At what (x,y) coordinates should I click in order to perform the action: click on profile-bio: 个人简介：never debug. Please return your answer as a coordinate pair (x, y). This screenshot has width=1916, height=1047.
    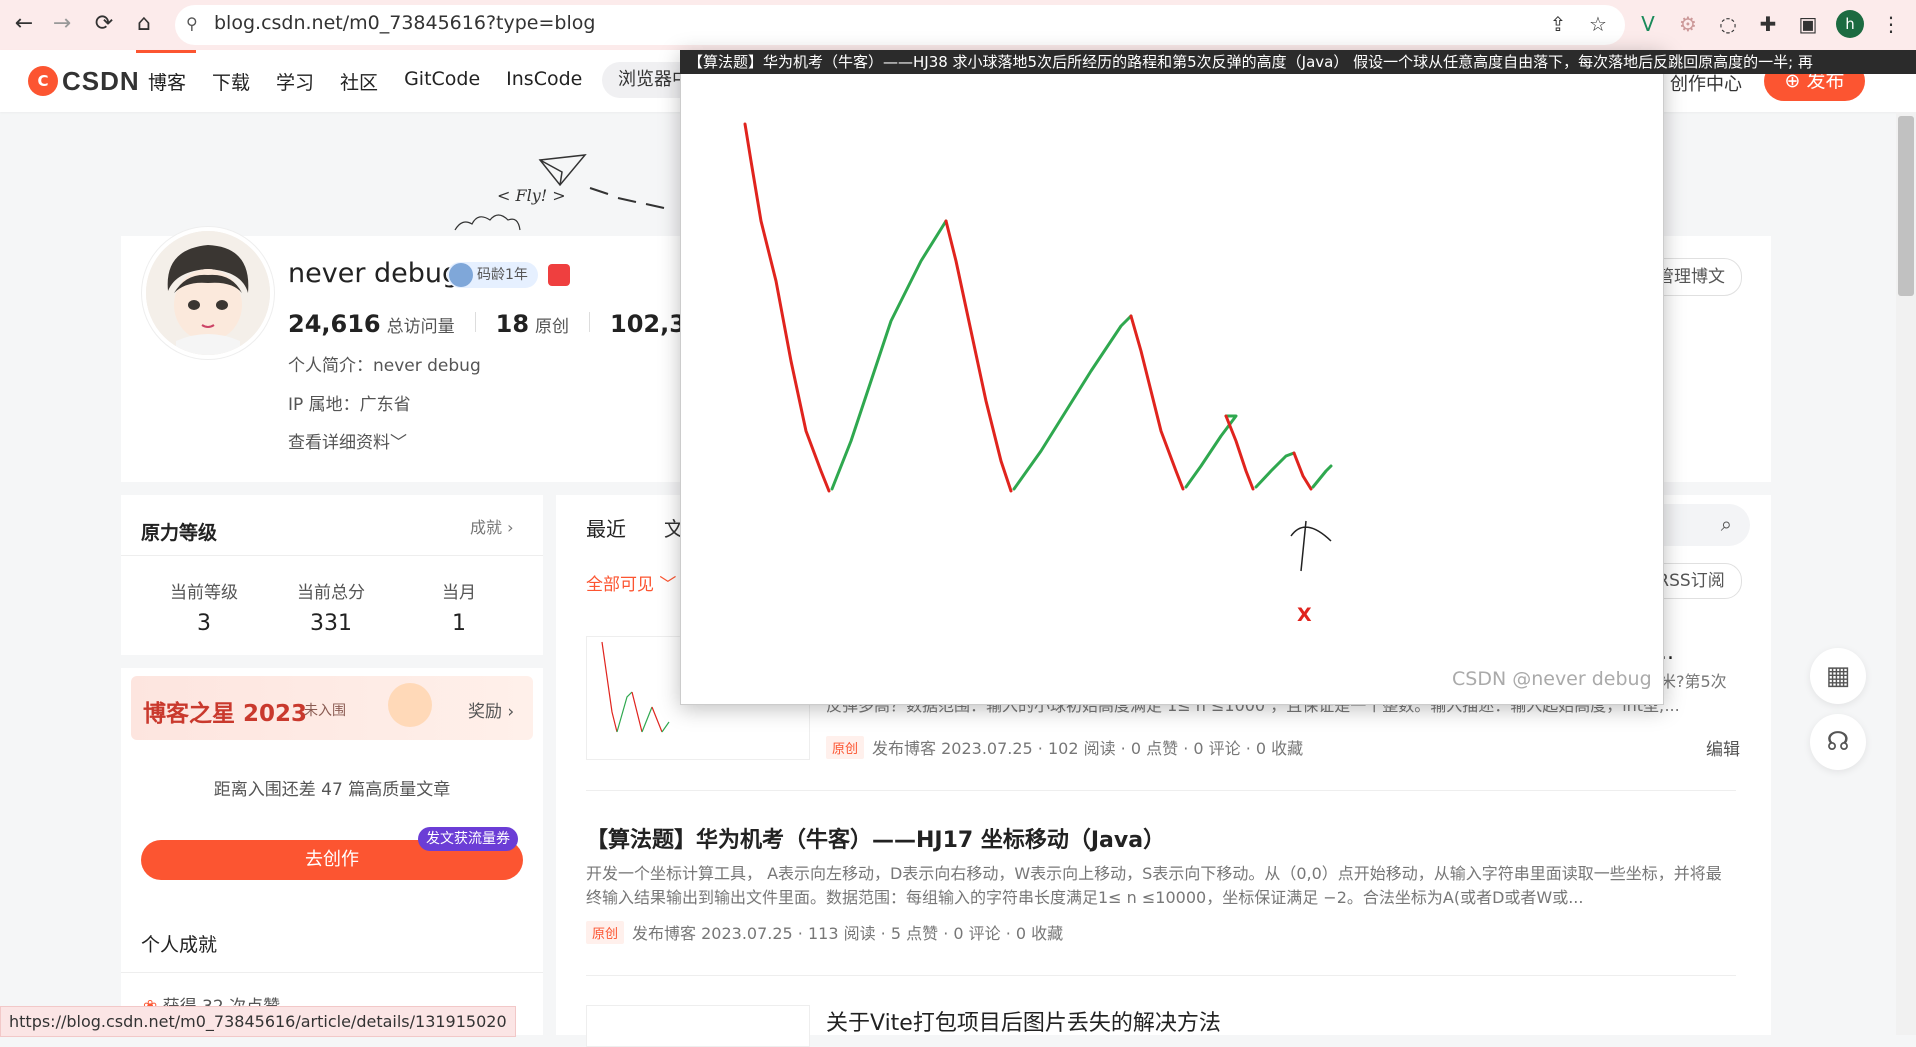
    Looking at the image, I should click on (384, 363).